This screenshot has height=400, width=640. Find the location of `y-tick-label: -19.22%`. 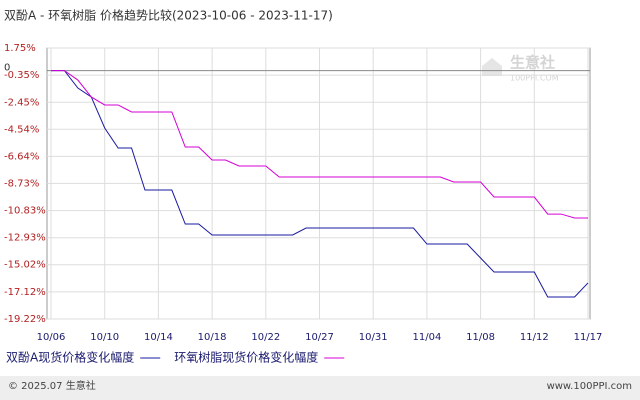

y-tick-label: -19.22% is located at coordinates (25, 319).